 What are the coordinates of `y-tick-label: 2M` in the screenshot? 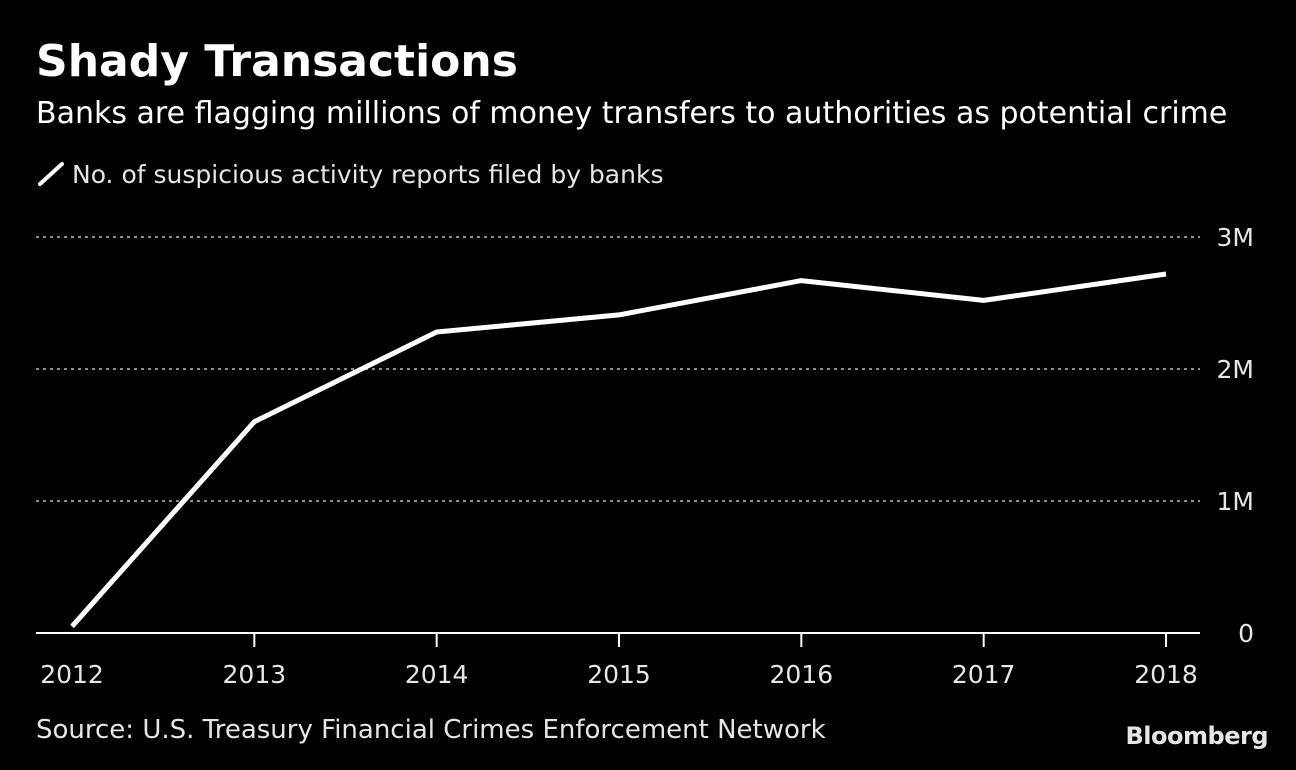 It's located at (1235, 369).